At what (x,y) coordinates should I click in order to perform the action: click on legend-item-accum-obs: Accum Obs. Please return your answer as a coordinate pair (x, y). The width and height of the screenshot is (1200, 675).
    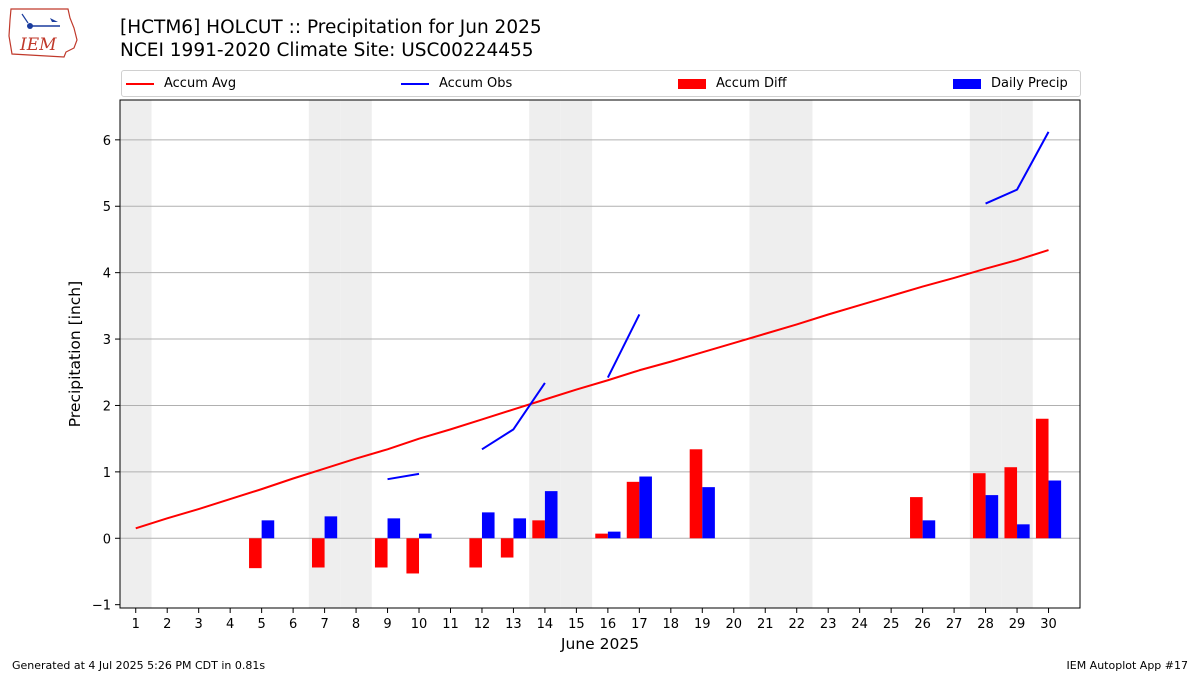
    Looking at the image, I should click on (456, 83).